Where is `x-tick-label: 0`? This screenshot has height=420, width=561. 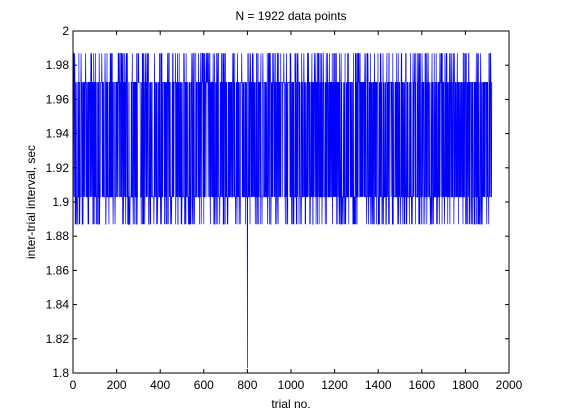 x-tick-label: 0 is located at coordinates (73, 385).